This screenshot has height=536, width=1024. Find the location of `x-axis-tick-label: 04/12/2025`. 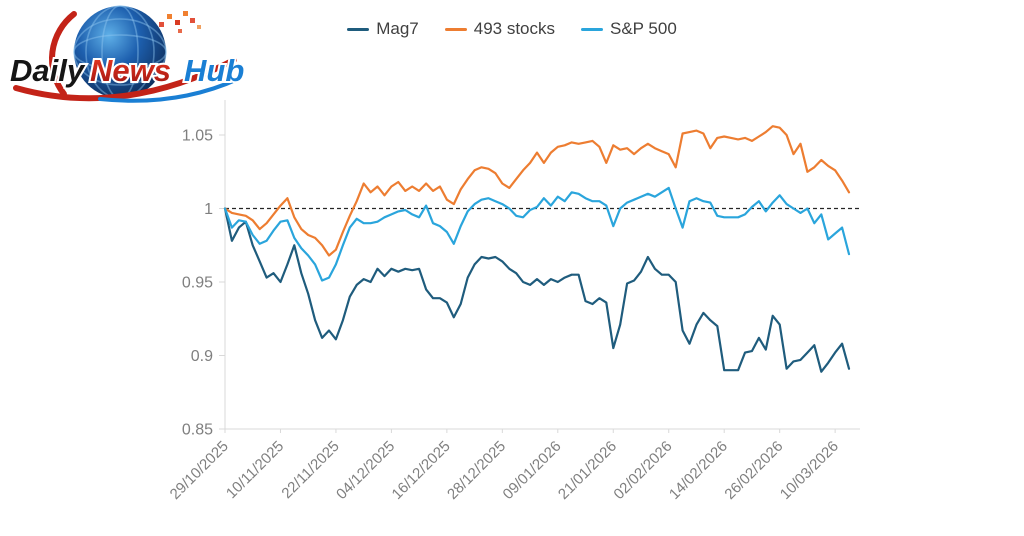

x-axis-tick-label: 04/12/2025 is located at coordinates (365, 470).